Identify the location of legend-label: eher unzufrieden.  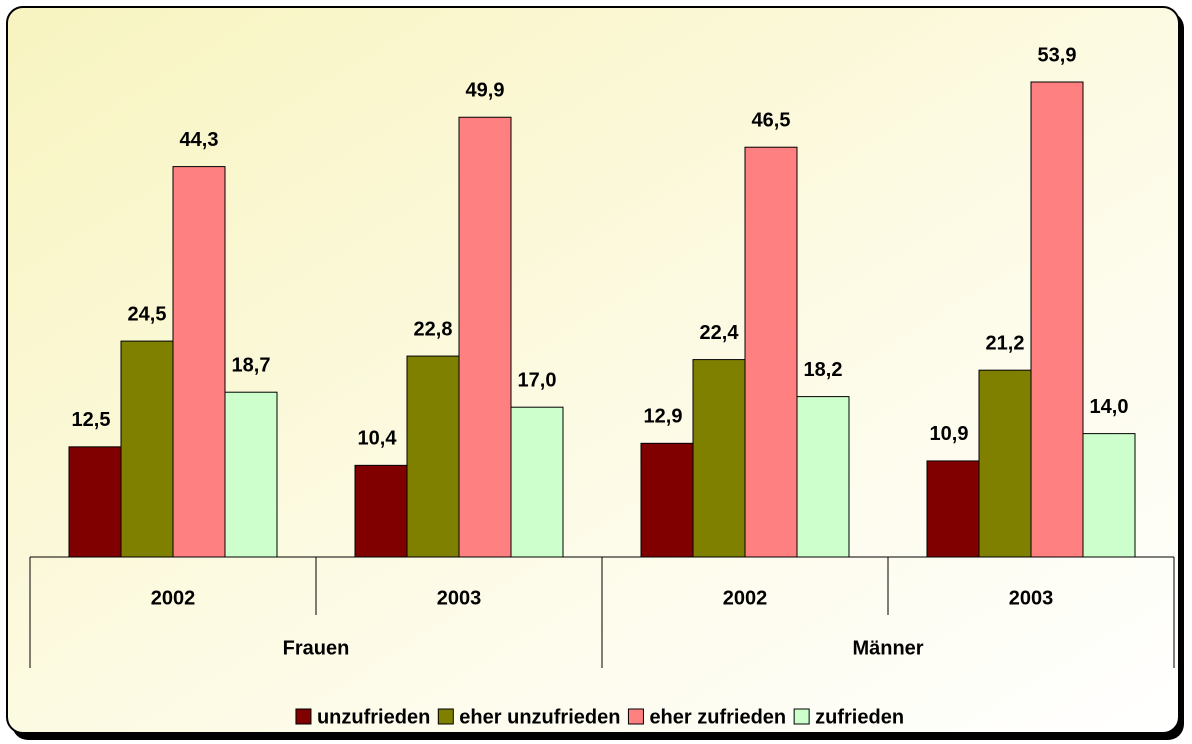
(539, 717).